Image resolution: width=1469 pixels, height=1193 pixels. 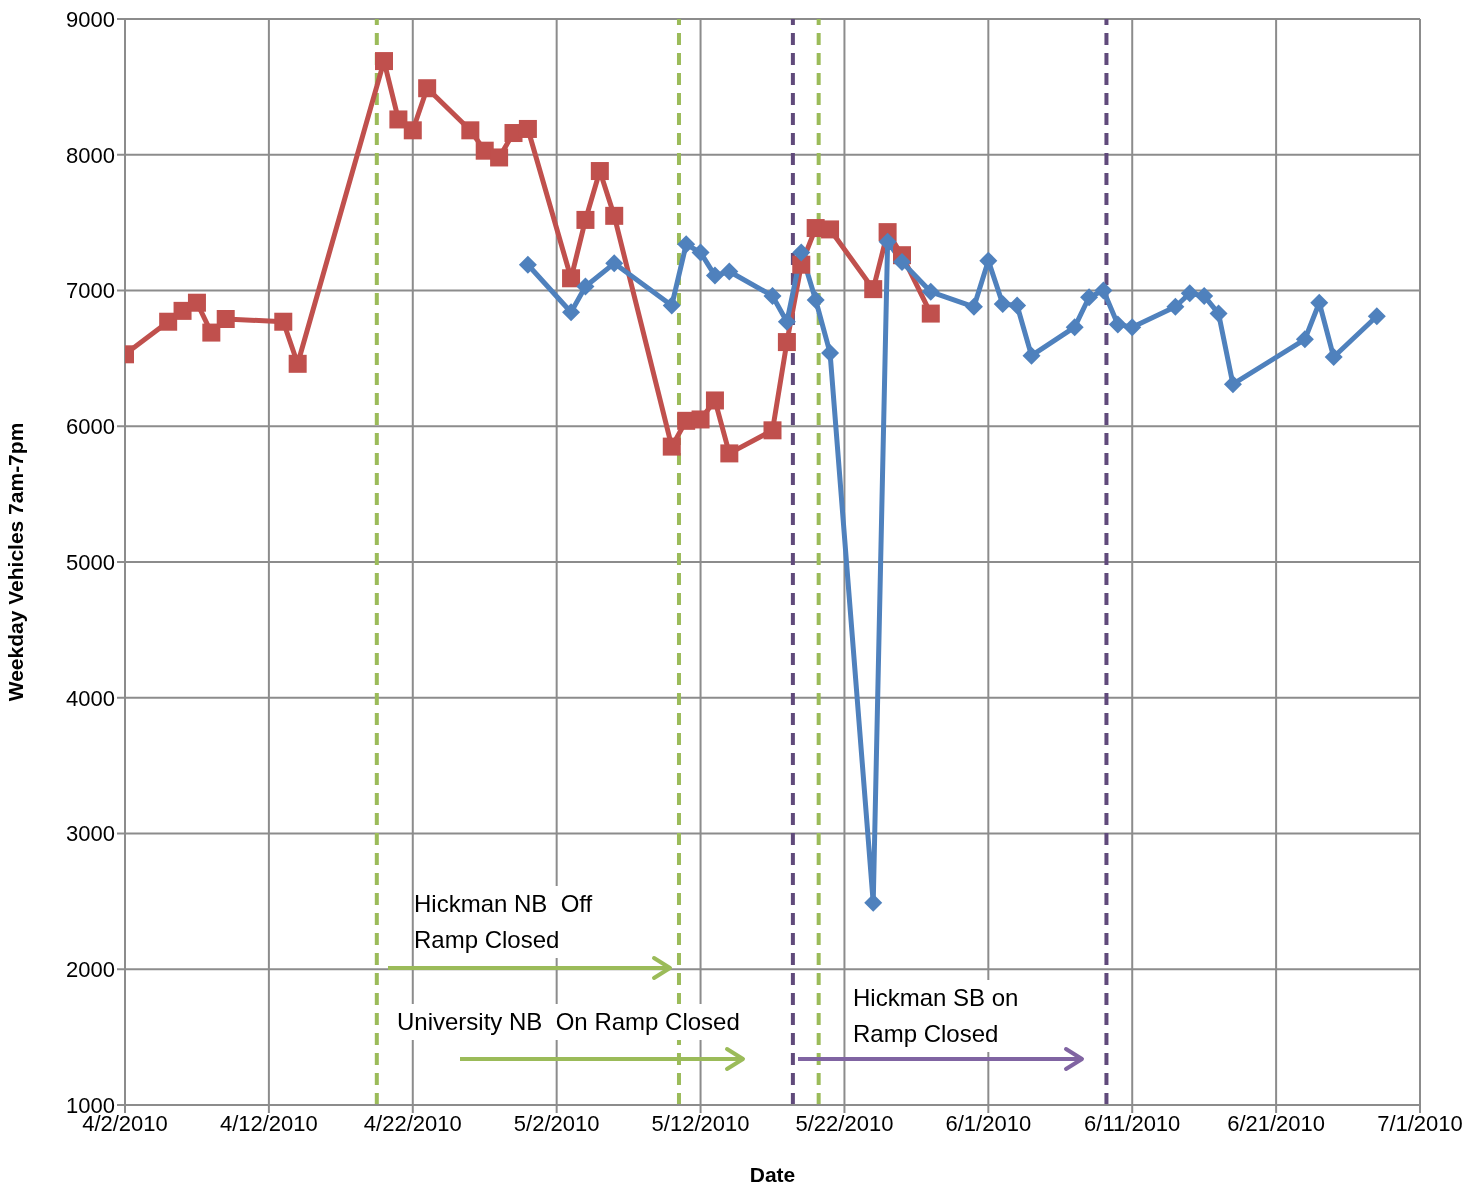 I want to click on y-tick-label: 7000, so click(x=90, y=291).